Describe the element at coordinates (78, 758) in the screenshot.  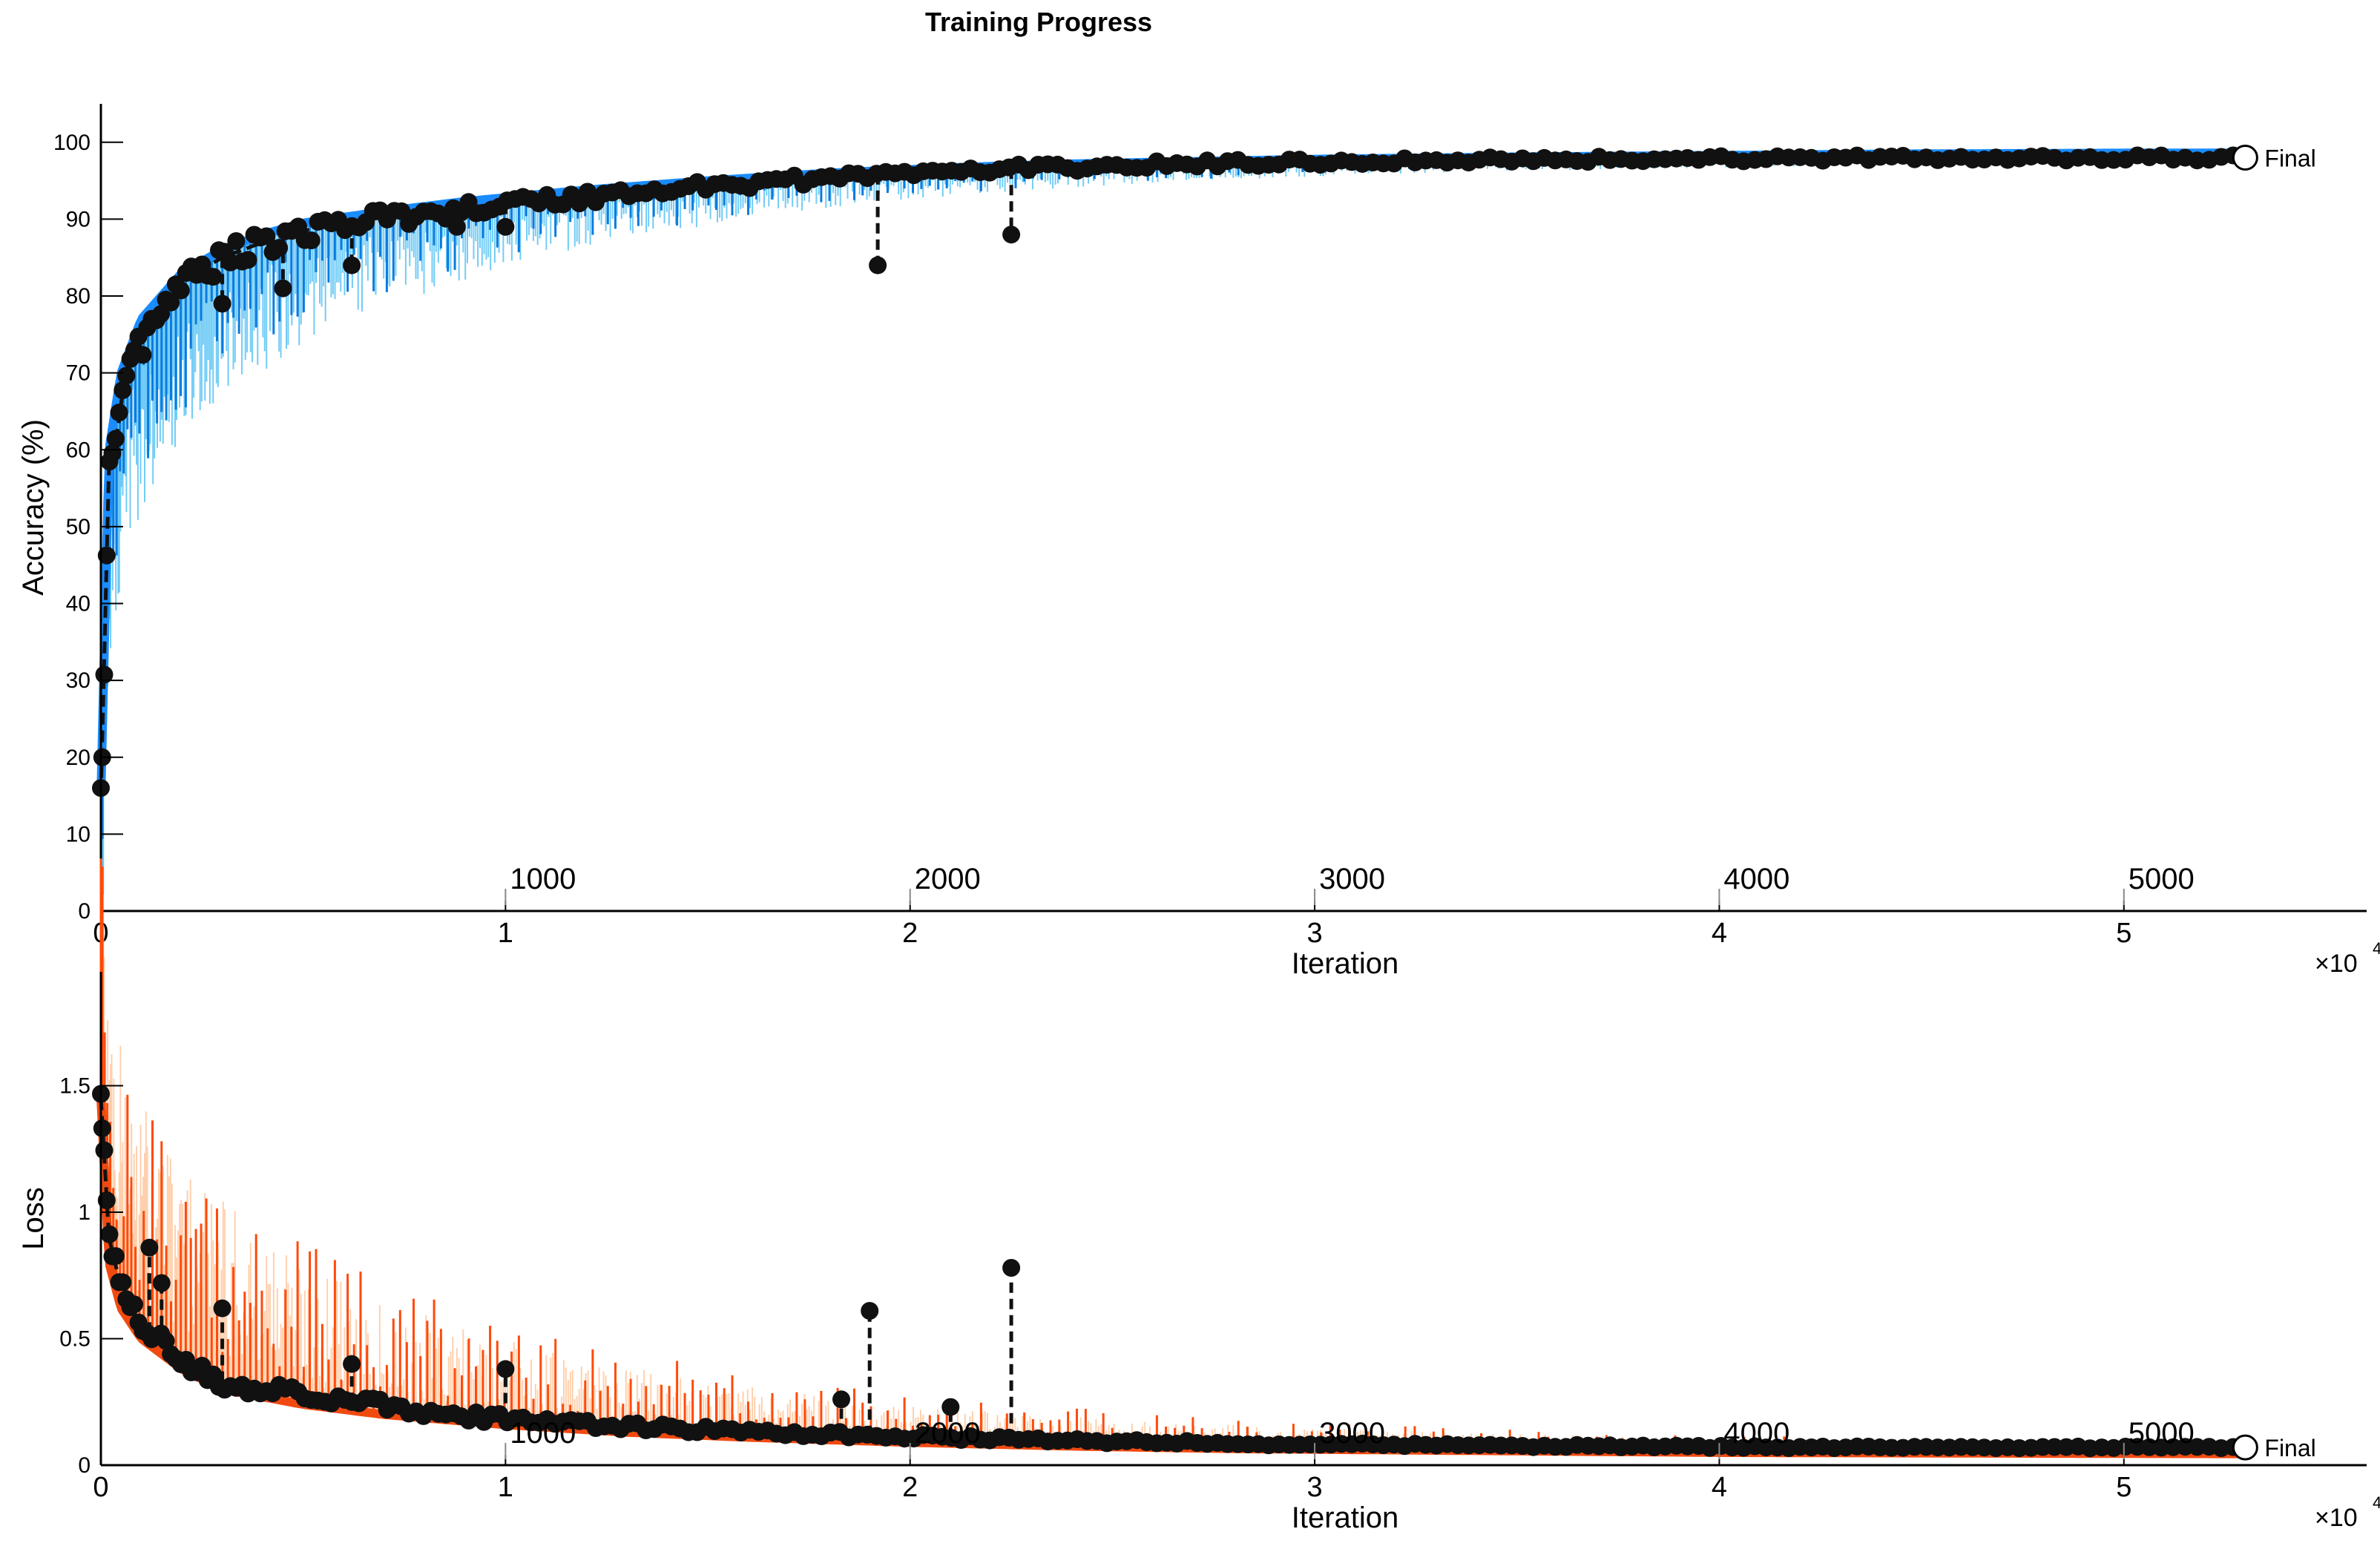
I see `y-tick-label: 20` at that location.